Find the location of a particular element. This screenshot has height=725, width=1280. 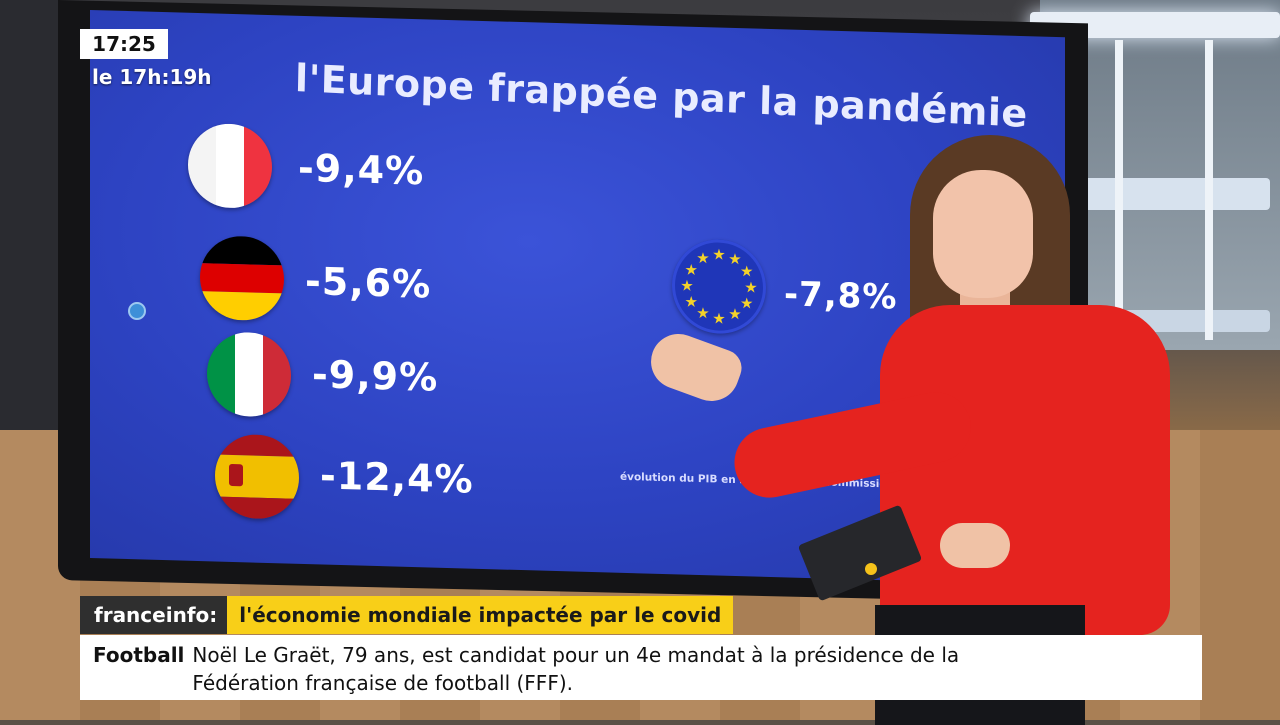

italy-value: -9,9% is located at coordinates (375, 376).